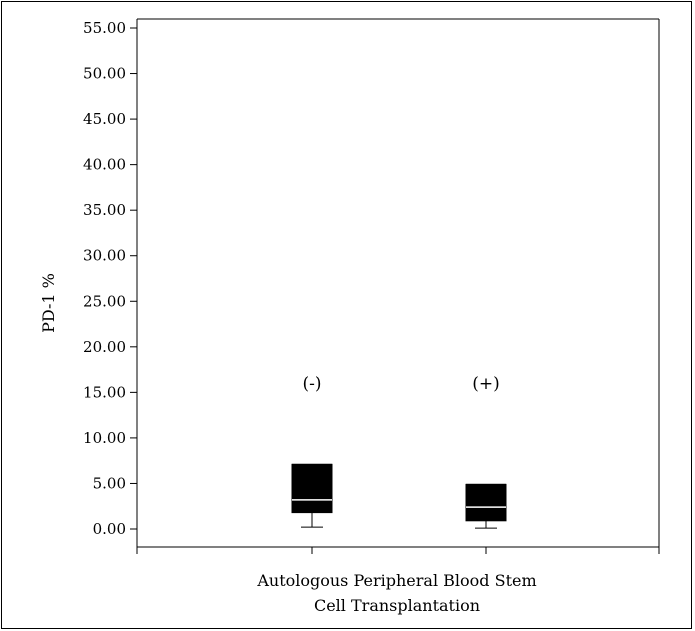 The width and height of the screenshot is (695, 631). What do you see at coordinates (109, 529) in the screenshot?
I see `y-tick-label: 0.00` at bounding box center [109, 529].